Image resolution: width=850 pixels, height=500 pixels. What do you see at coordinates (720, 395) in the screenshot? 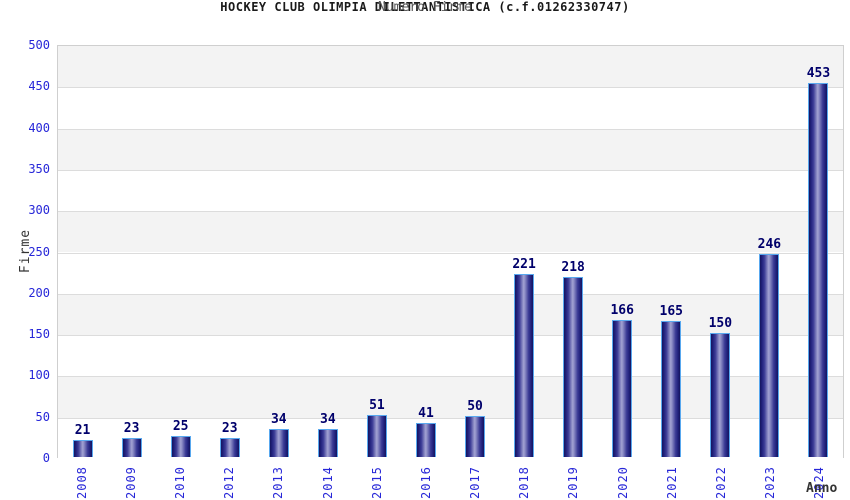
I see `bar-2022` at bounding box center [720, 395].